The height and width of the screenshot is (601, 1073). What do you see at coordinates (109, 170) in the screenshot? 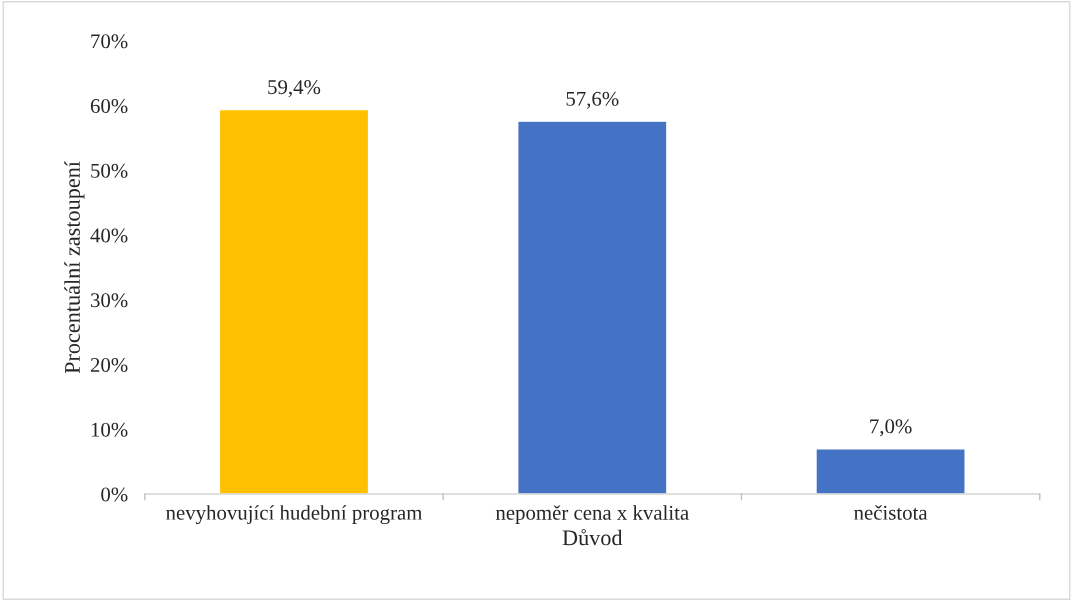
I see `y-tick-label: 50%` at bounding box center [109, 170].